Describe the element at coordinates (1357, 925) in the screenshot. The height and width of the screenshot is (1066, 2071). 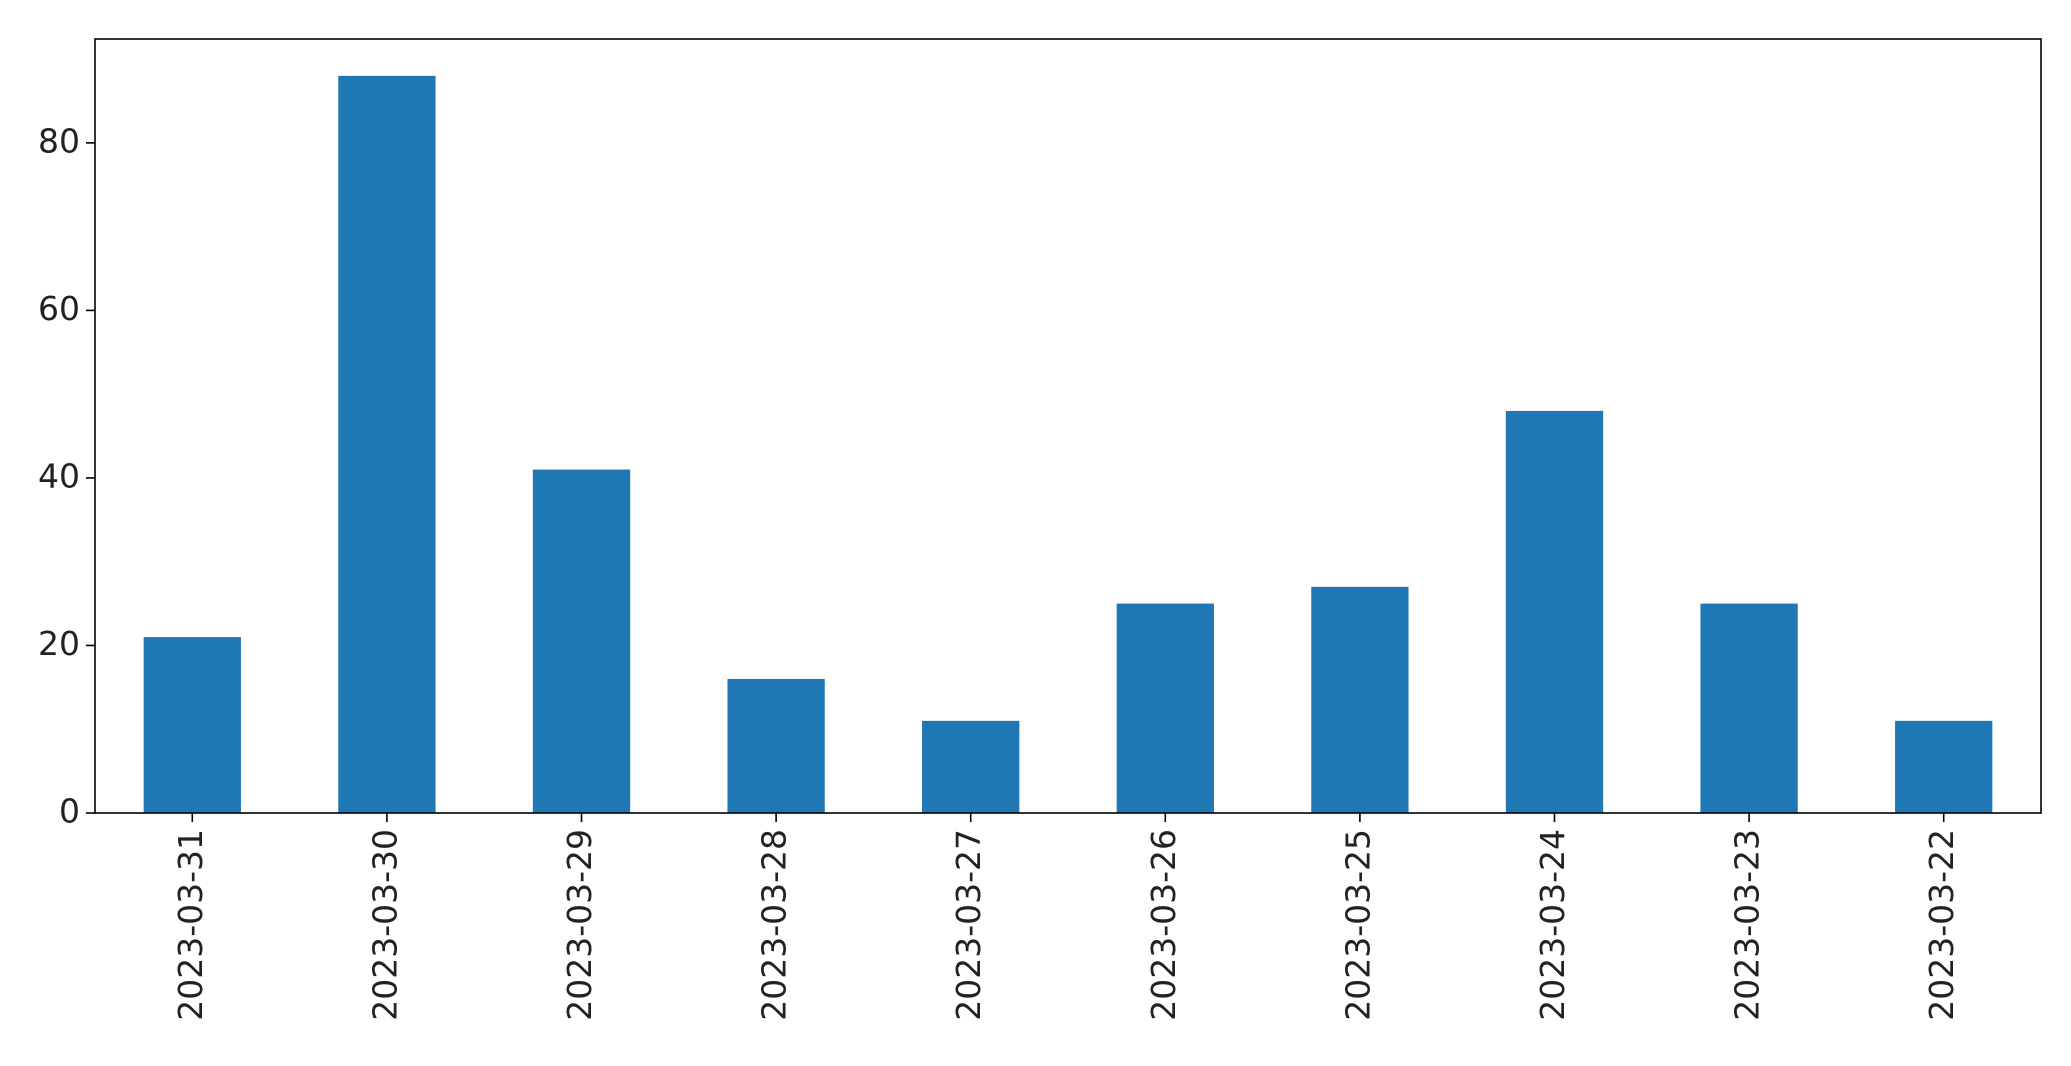
I see `x-tick-label: 2023-03-25` at that location.